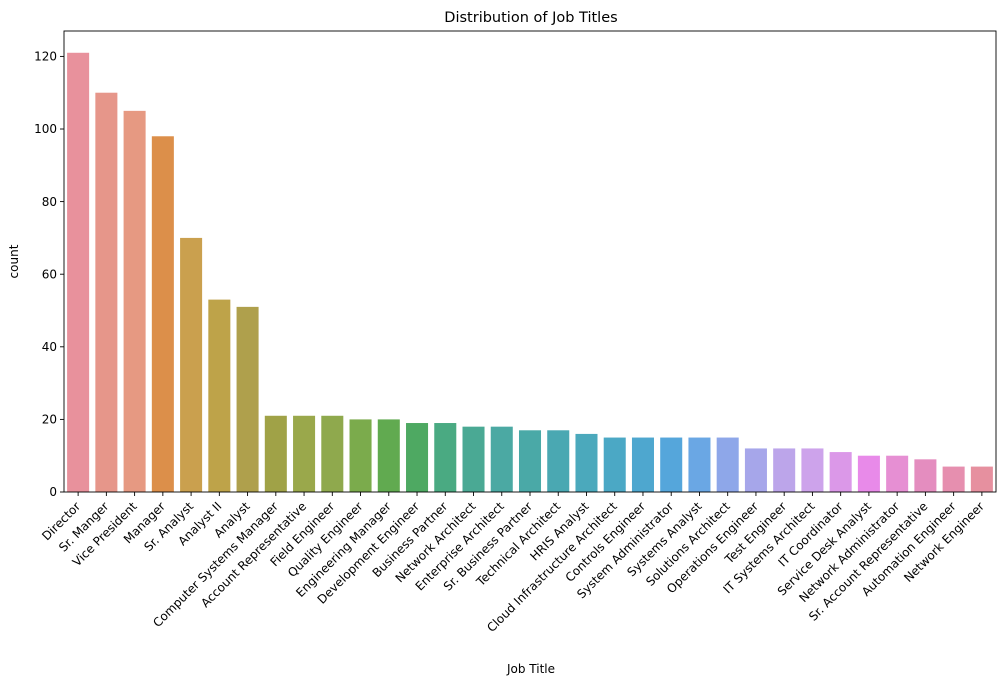 The height and width of the screenshot is (687, 1005). What do you see at coordinates (530, 18) in the screenshot?
I see `chart-title: Distribution of Job Titles` at bounding box center [530, 18].